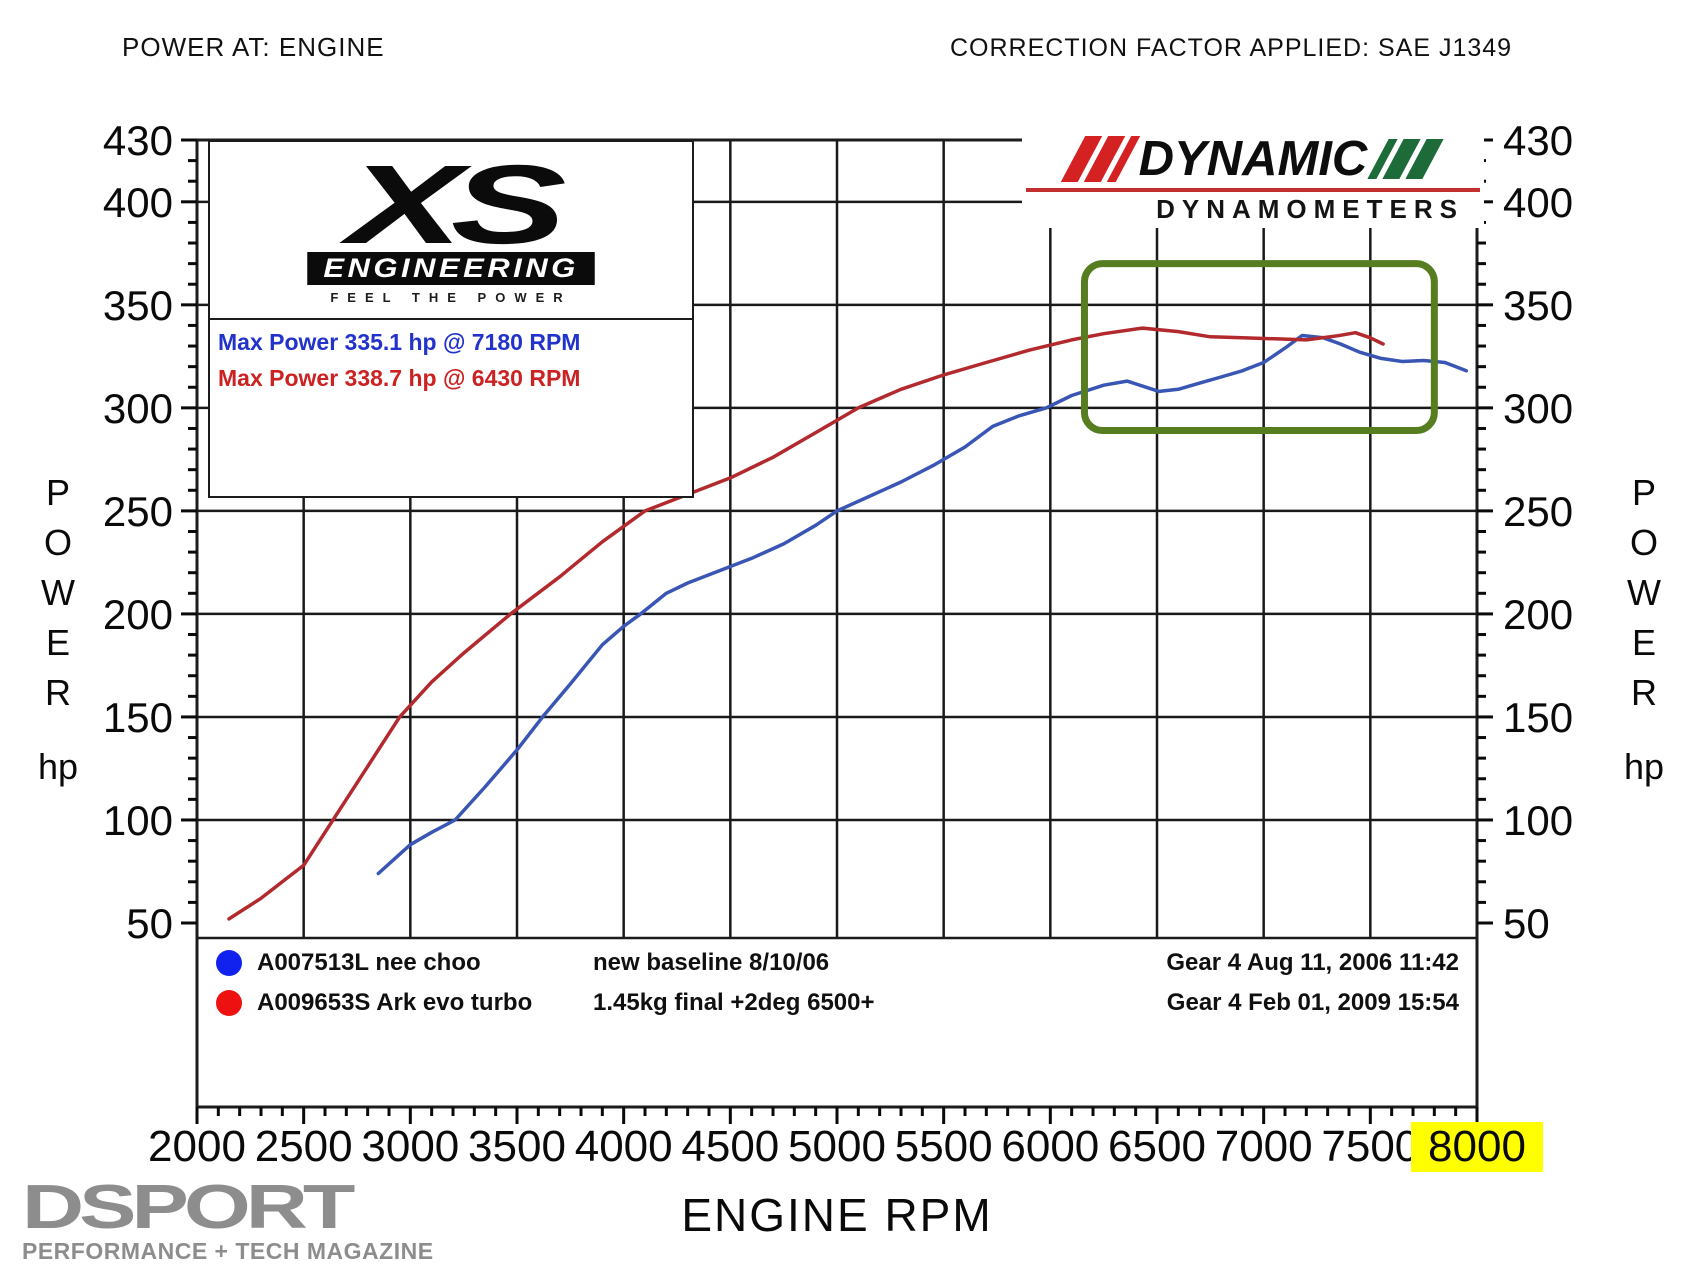  I want to click on x-tick-highlight, so click(1477, 1147).